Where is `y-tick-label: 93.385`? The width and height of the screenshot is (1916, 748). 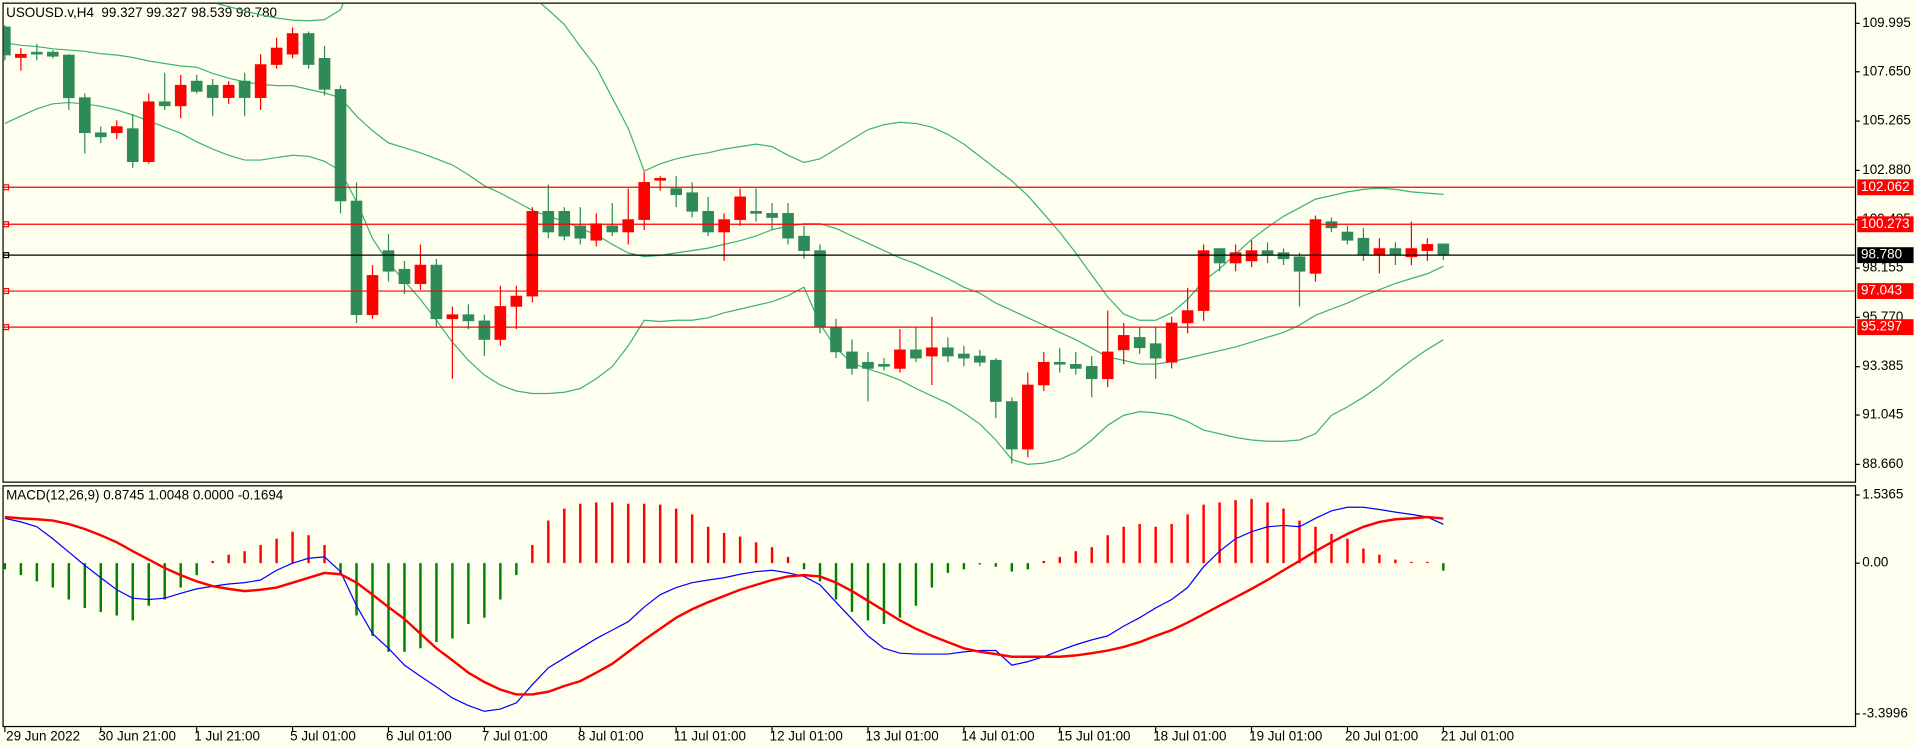 y-tick-label: 93.385 is located at coordinates (1882, 365).